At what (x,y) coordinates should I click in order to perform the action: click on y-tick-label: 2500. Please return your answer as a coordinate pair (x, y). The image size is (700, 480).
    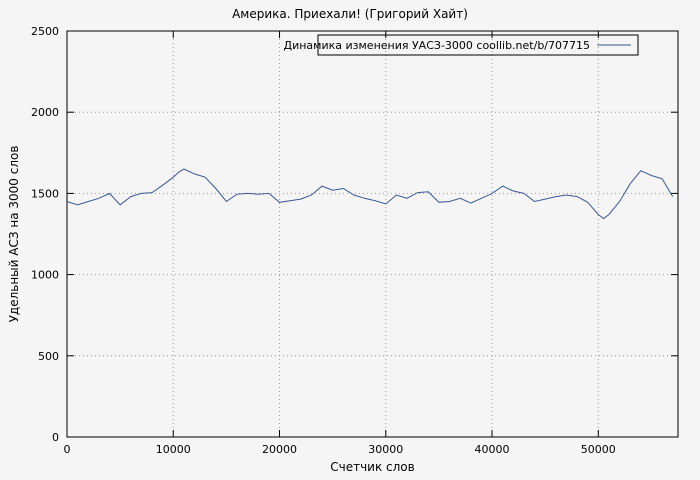
    Looking at the image, I should click on (45, 31).